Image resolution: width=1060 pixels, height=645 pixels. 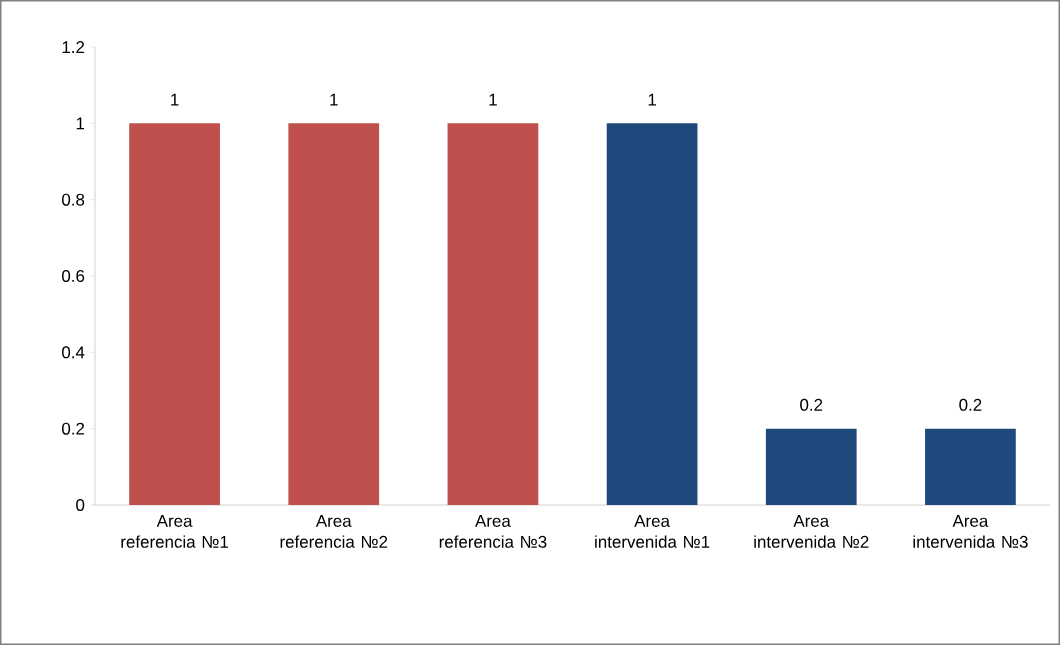 I want to click on y-tick-label: 0.2, so click(x=73, y=428).